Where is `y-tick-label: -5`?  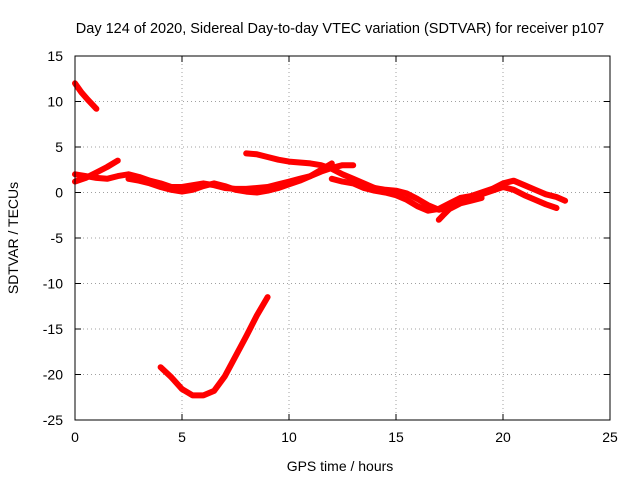
y-tick-label: -5 is located at coordinates (57, 238).